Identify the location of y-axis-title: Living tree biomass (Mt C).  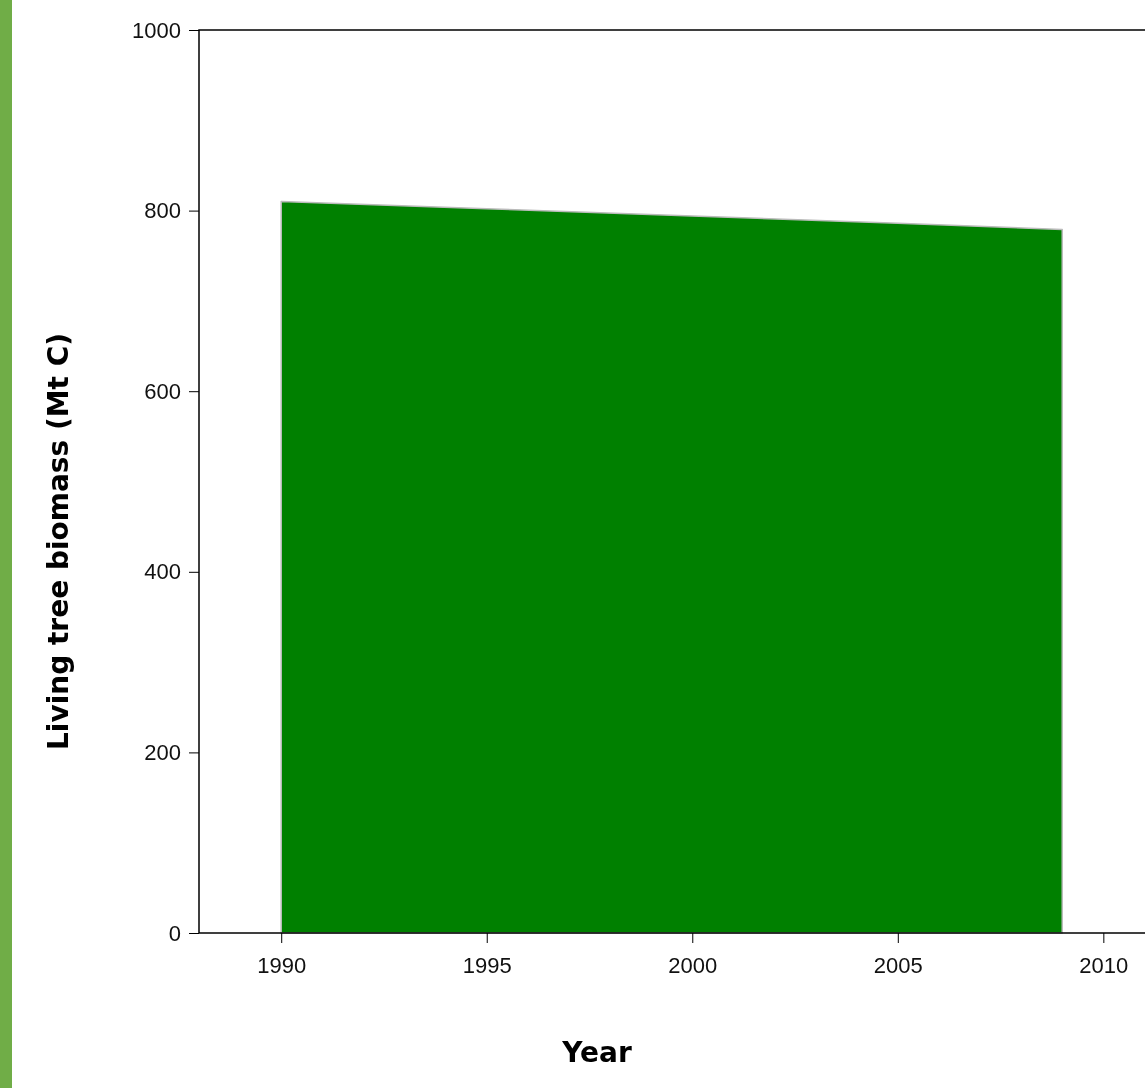
(58, 541).